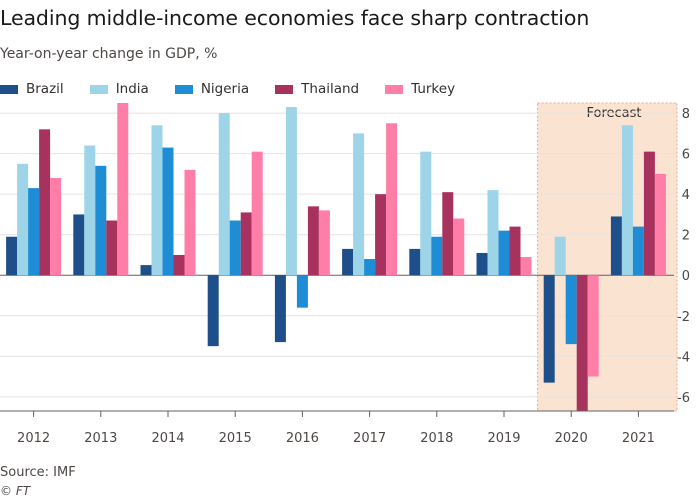 This screenshot has width=700, height=500. What do you see at coordinates (503, 438) in the screenshot?
I see `x-tick-label: 2019` at bounding box center [503, 438].